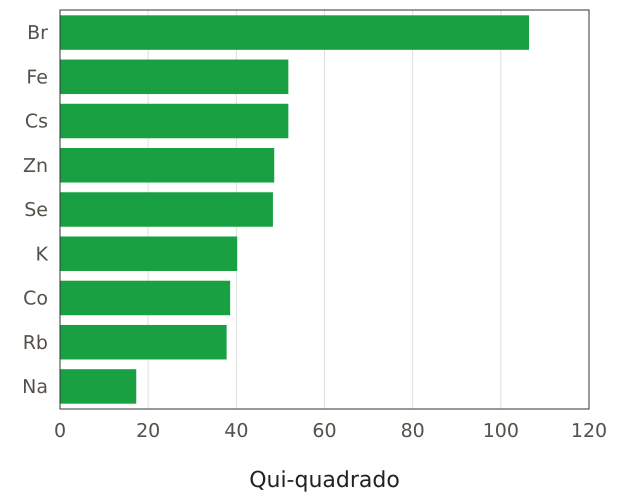  What do you see at coordinates (35, 299) in the screenshot?
I see `y-tick-label: Co` at bounding box center [35, 299].